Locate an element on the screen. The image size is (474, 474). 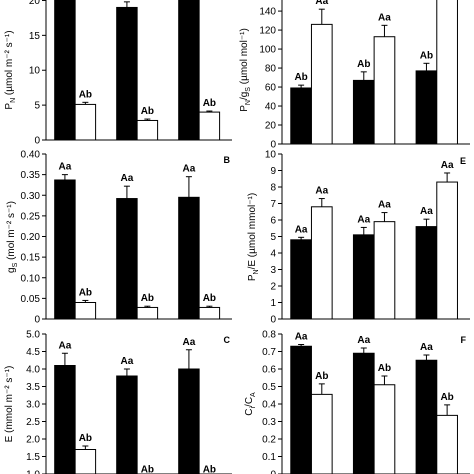
y-tick-label: 0.35 is located at coordinates (31, 175).